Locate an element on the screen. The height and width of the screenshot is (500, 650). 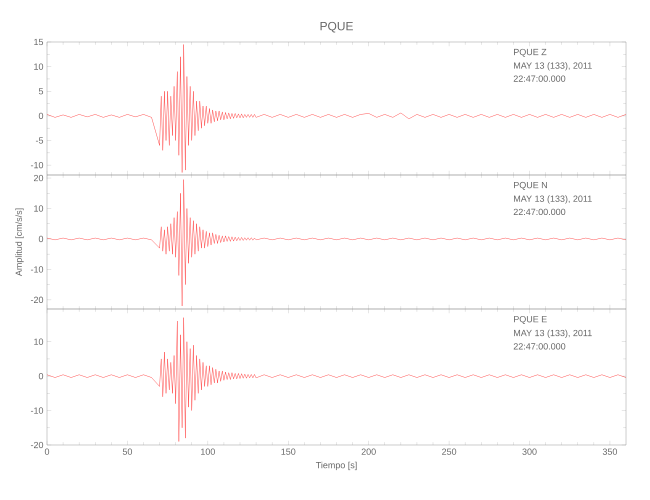
annotation: PQUE Z is located at coordinates (530, 52).